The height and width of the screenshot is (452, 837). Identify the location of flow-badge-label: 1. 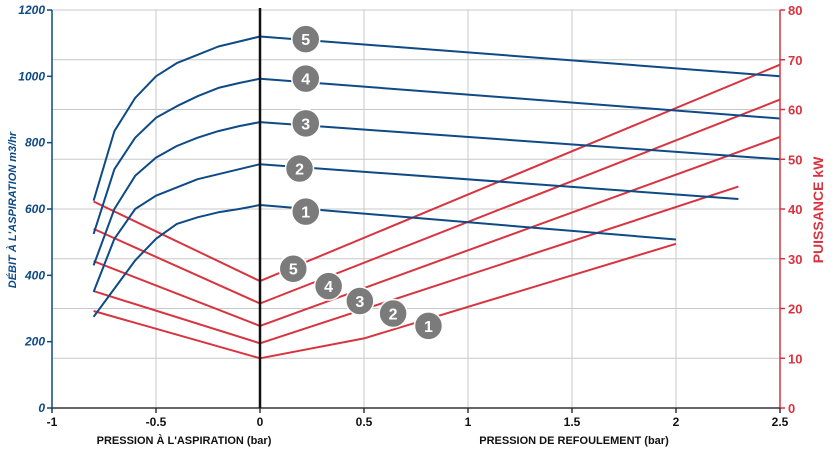
(305, 213).